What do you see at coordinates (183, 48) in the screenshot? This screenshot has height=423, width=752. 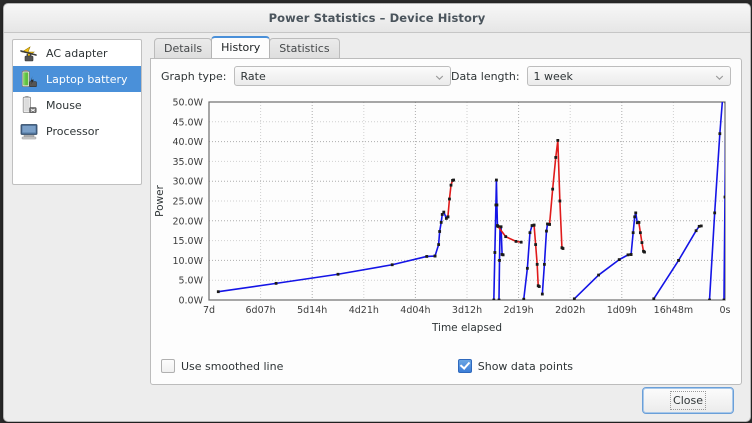 I see `tab-details: Details` at bounding box center [183, 48].